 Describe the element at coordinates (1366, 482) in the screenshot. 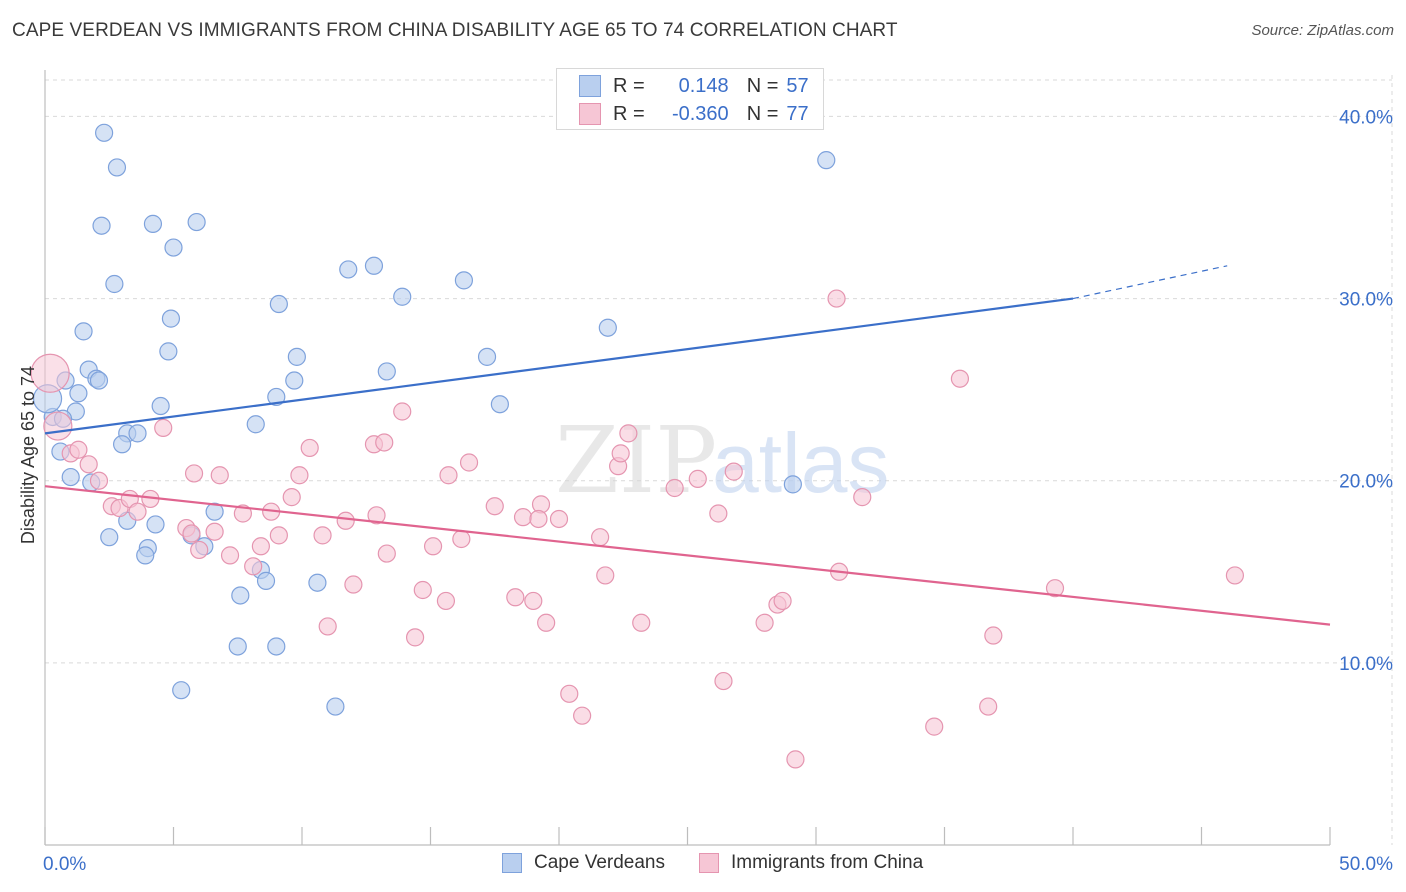

I see `y-tick-label: 20.0%` at that location.